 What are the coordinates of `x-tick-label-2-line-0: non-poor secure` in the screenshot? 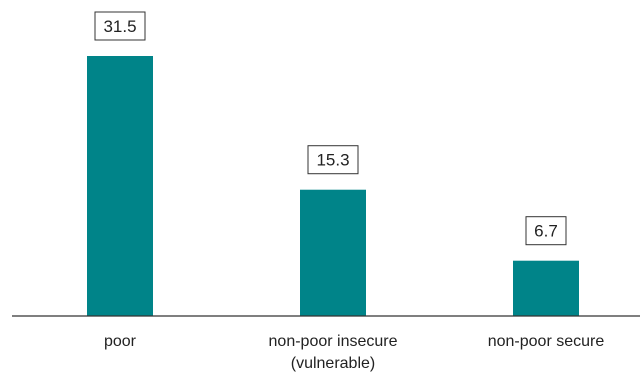 It's located at (546, 341).